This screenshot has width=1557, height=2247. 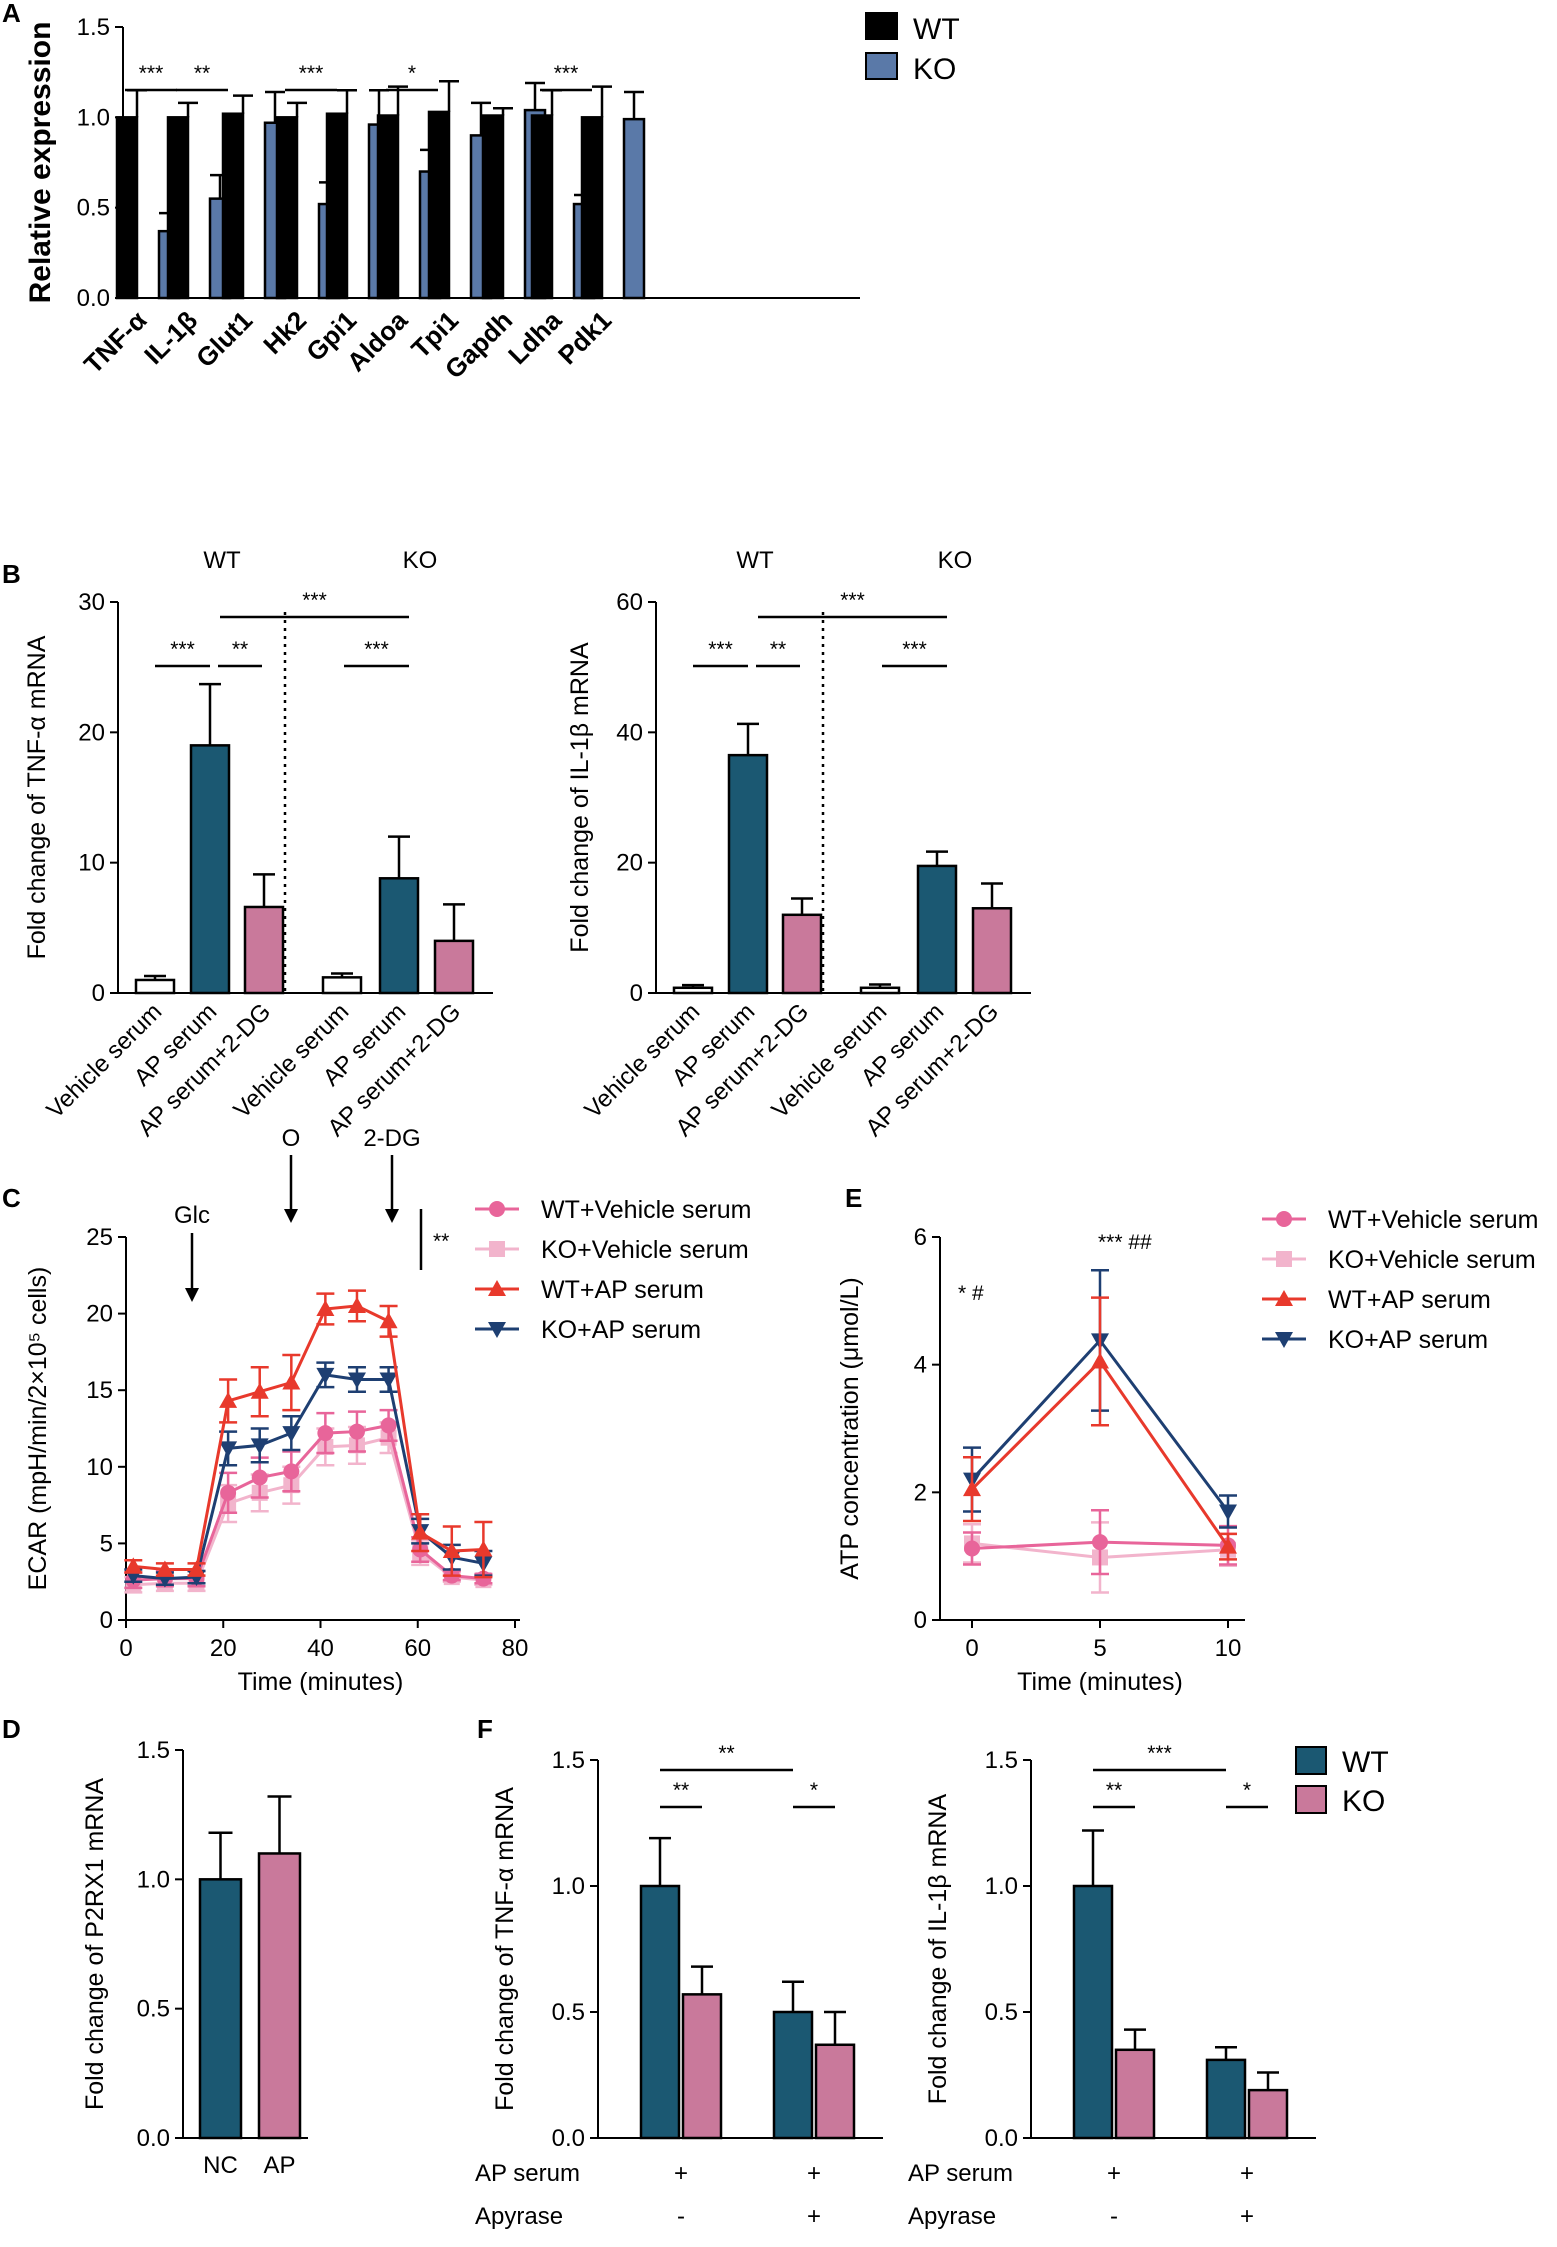 I want to click on chart-f-right-y-axis-title: Fold change of IL-1β mRNA, so click(x=938, y=1949).